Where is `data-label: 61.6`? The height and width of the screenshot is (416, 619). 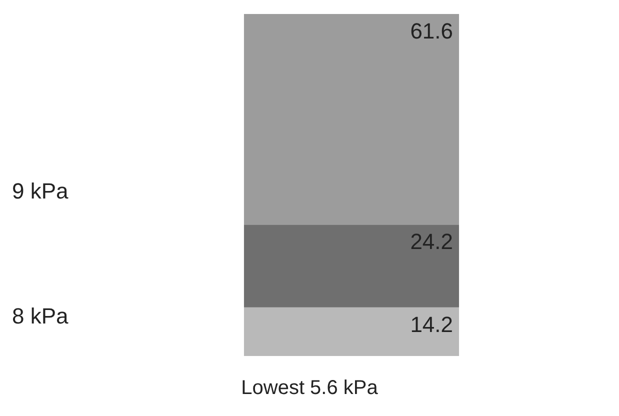
data-label: 61.6 is located at coordinates (432, 31).